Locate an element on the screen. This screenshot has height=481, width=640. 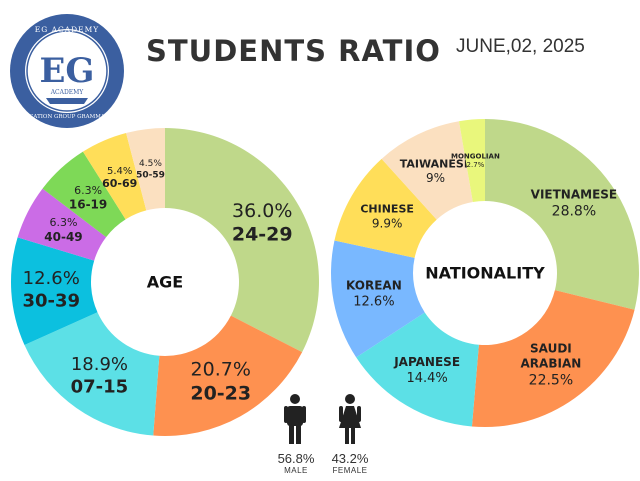
slice-value-saudi-arabian: 22.5% is located at coordinates (551, 380).